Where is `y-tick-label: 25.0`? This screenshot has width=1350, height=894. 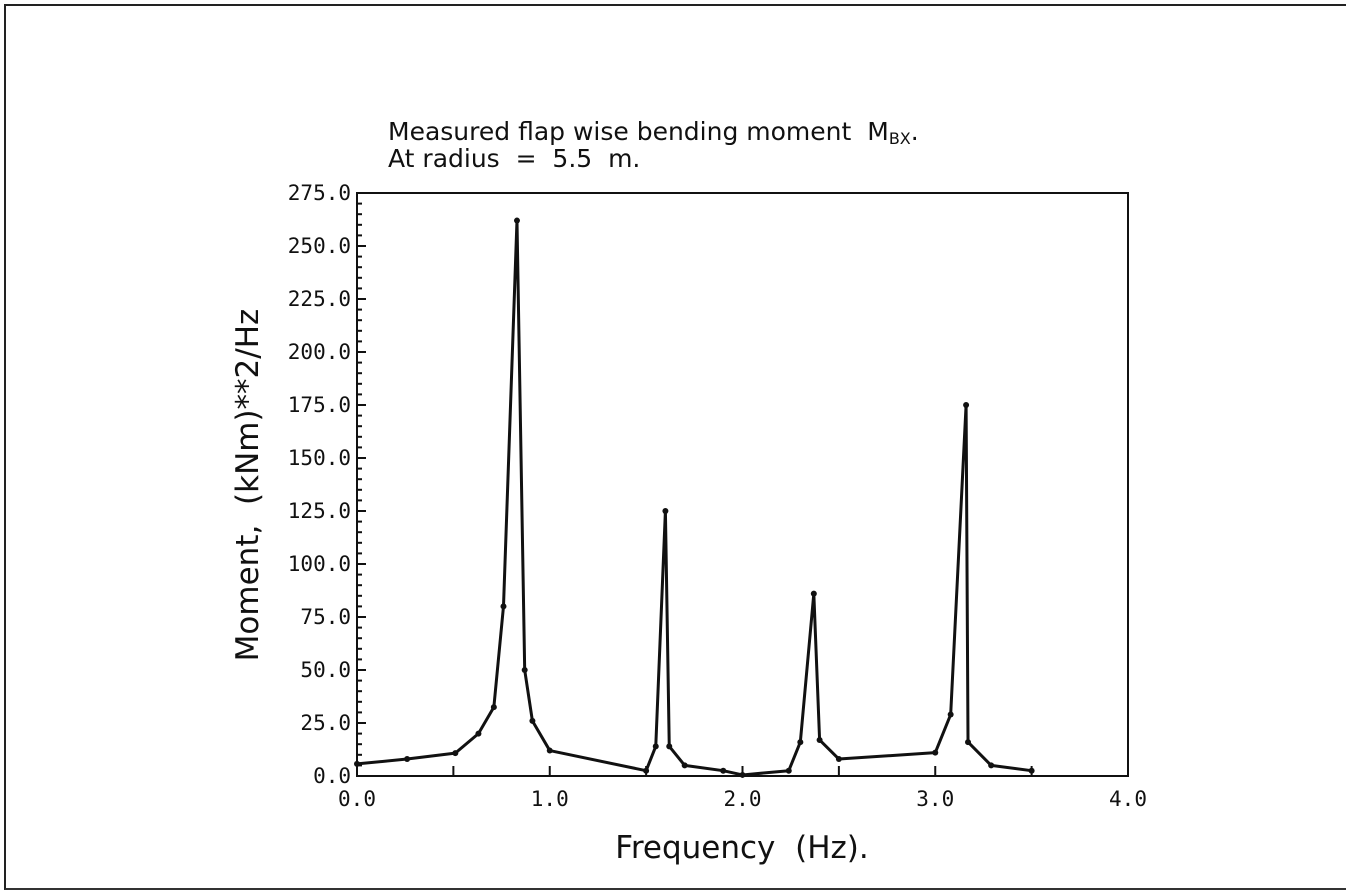
y-tick-label: 25.0 is located at coordinates (325, 723).